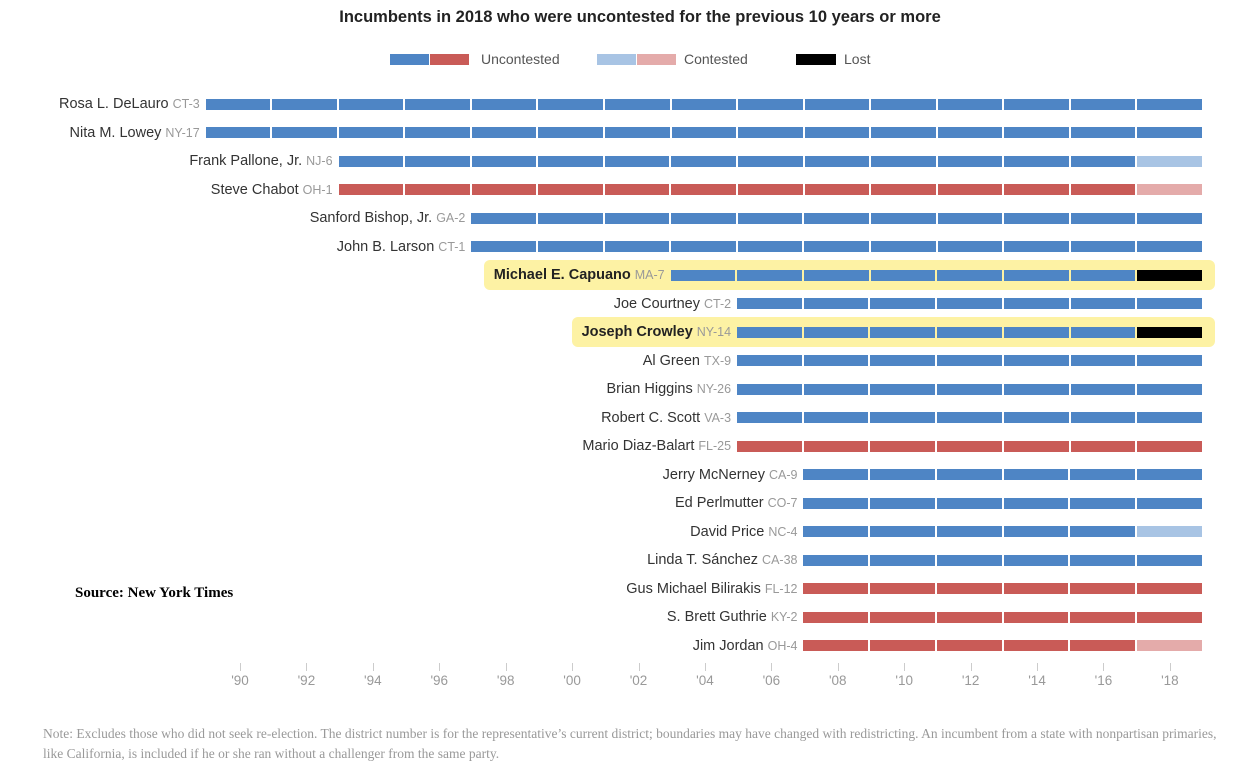  Describe the element at coordinates (452, 246) in the screenshot. I see `district-label: CT-1` at that location.